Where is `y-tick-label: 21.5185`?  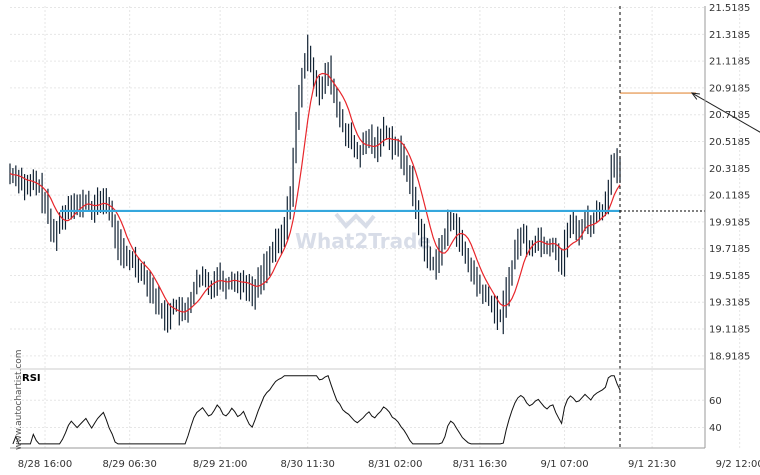
y-tick-label: 21.5185 is located at coordinates (729, 8).